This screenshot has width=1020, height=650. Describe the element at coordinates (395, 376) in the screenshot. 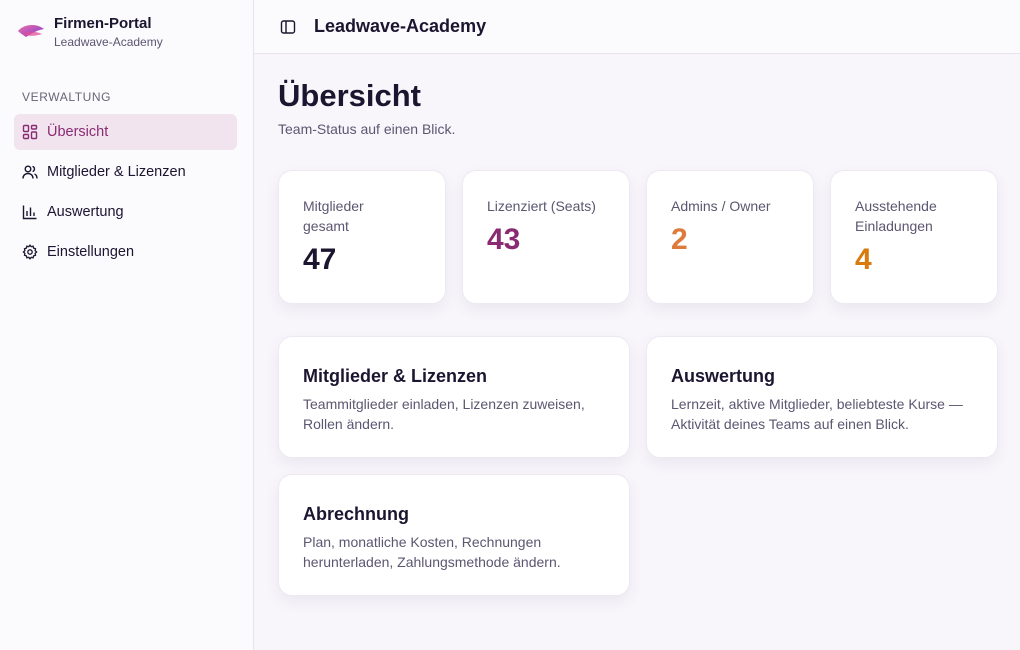

I see `card-title: Mitglieder & Lizenzen` at that location.